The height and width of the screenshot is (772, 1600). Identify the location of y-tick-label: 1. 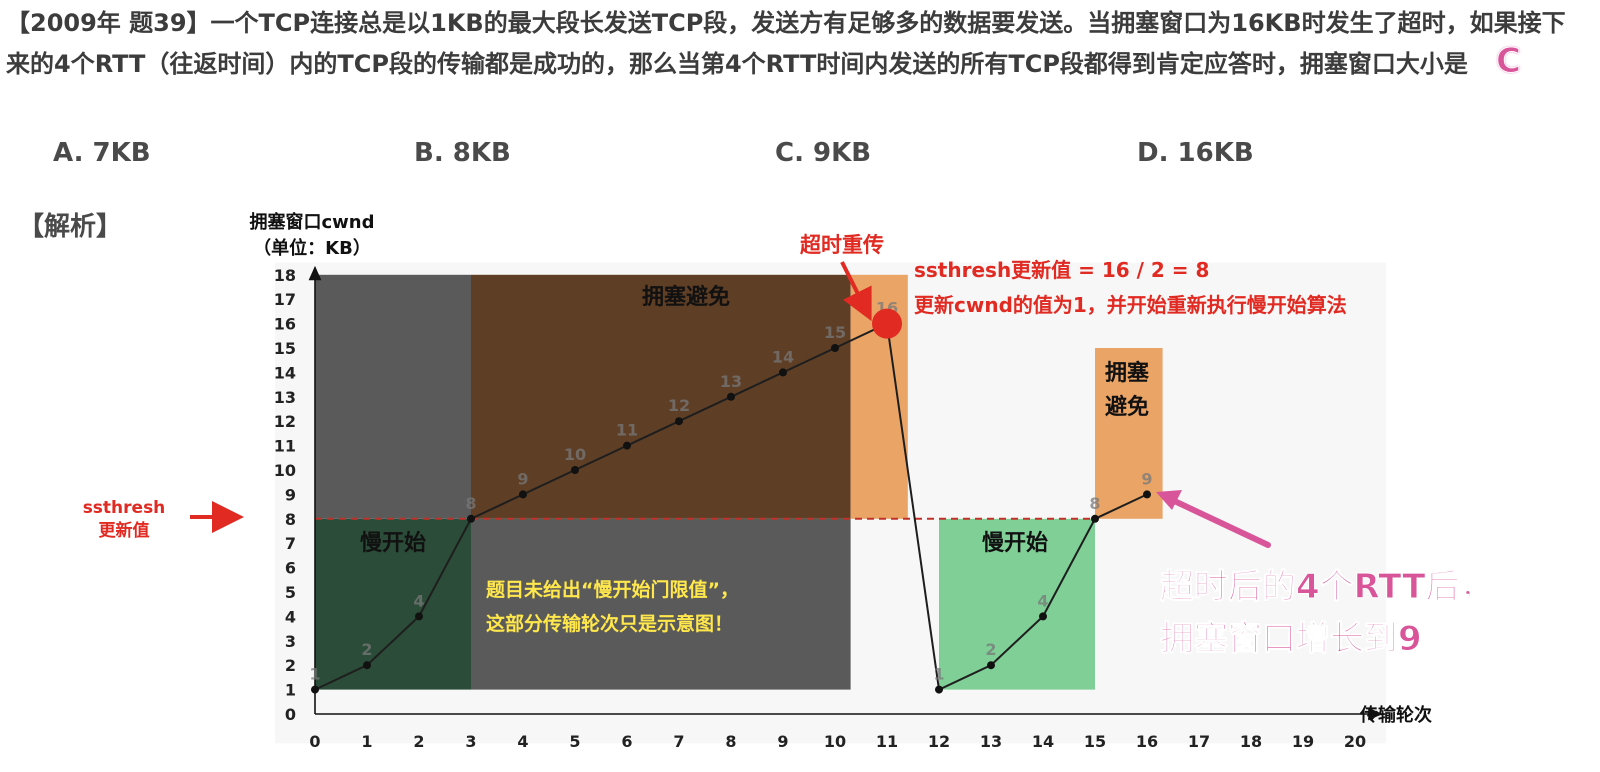
(290, 690).